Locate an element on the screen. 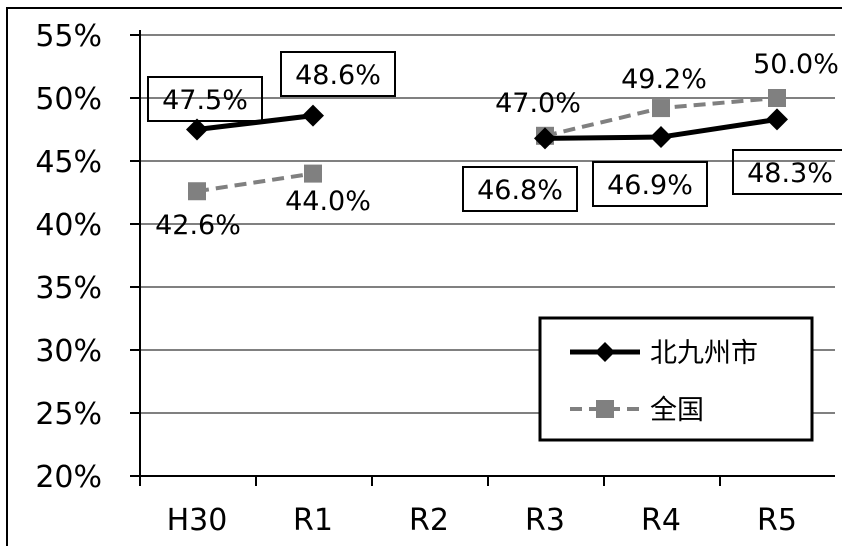 The height and width of the screenshot is (551, 842). y-tick-label: 45% is located at coordinates (68, 162).